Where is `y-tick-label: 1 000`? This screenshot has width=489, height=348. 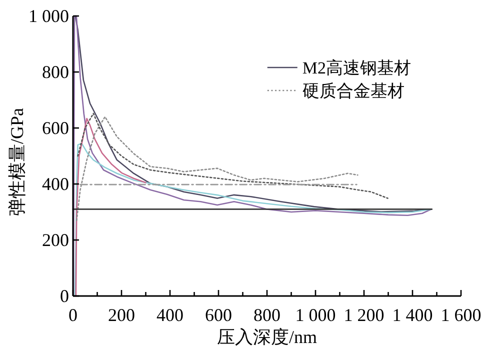
y-tick-label: 1 000 is located at coordinates (48, 16).